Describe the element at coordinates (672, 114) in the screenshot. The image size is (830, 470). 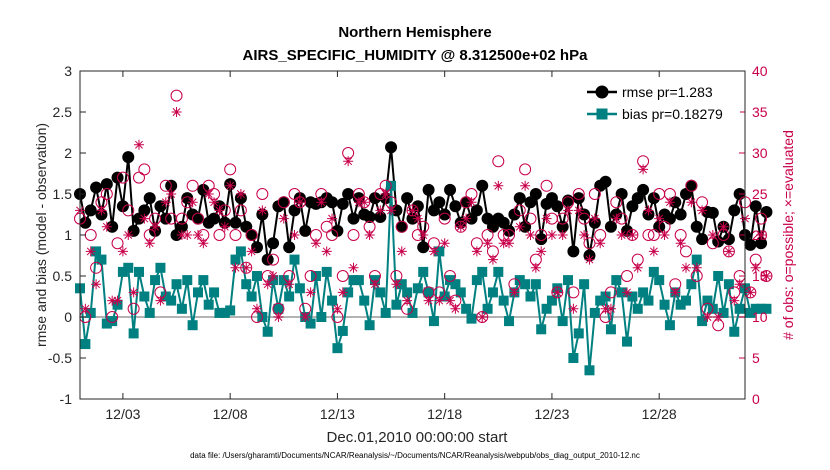
I see `legend-bias-label: bias pr=0.18279` at that location.